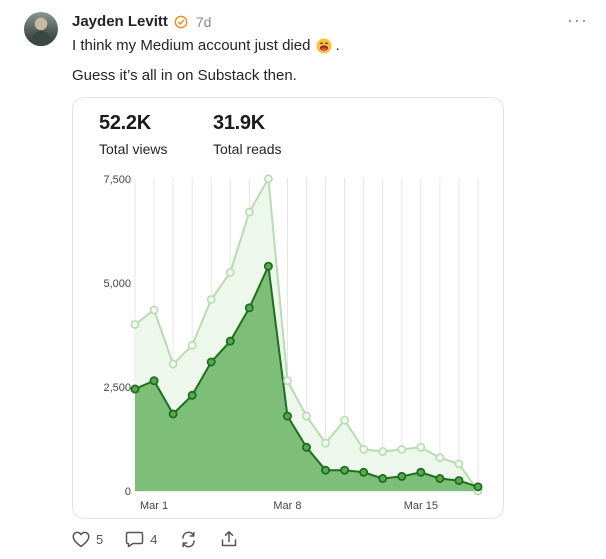 The width and height of the screenshot is (606, 559). Describe the element at coordinates (117, 180) in the screenshot. I see `y-tick-label: 7,500` at that location.